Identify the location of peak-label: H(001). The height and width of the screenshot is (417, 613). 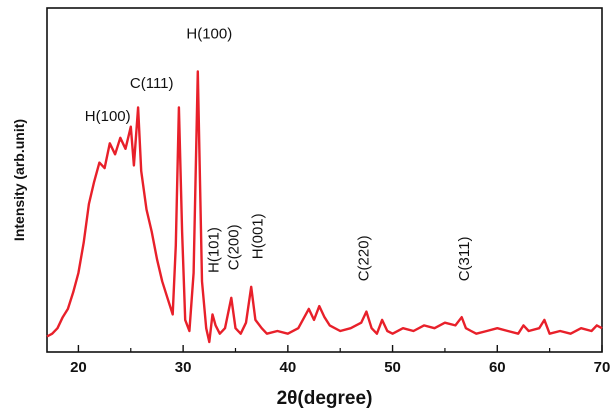
(258, 236).